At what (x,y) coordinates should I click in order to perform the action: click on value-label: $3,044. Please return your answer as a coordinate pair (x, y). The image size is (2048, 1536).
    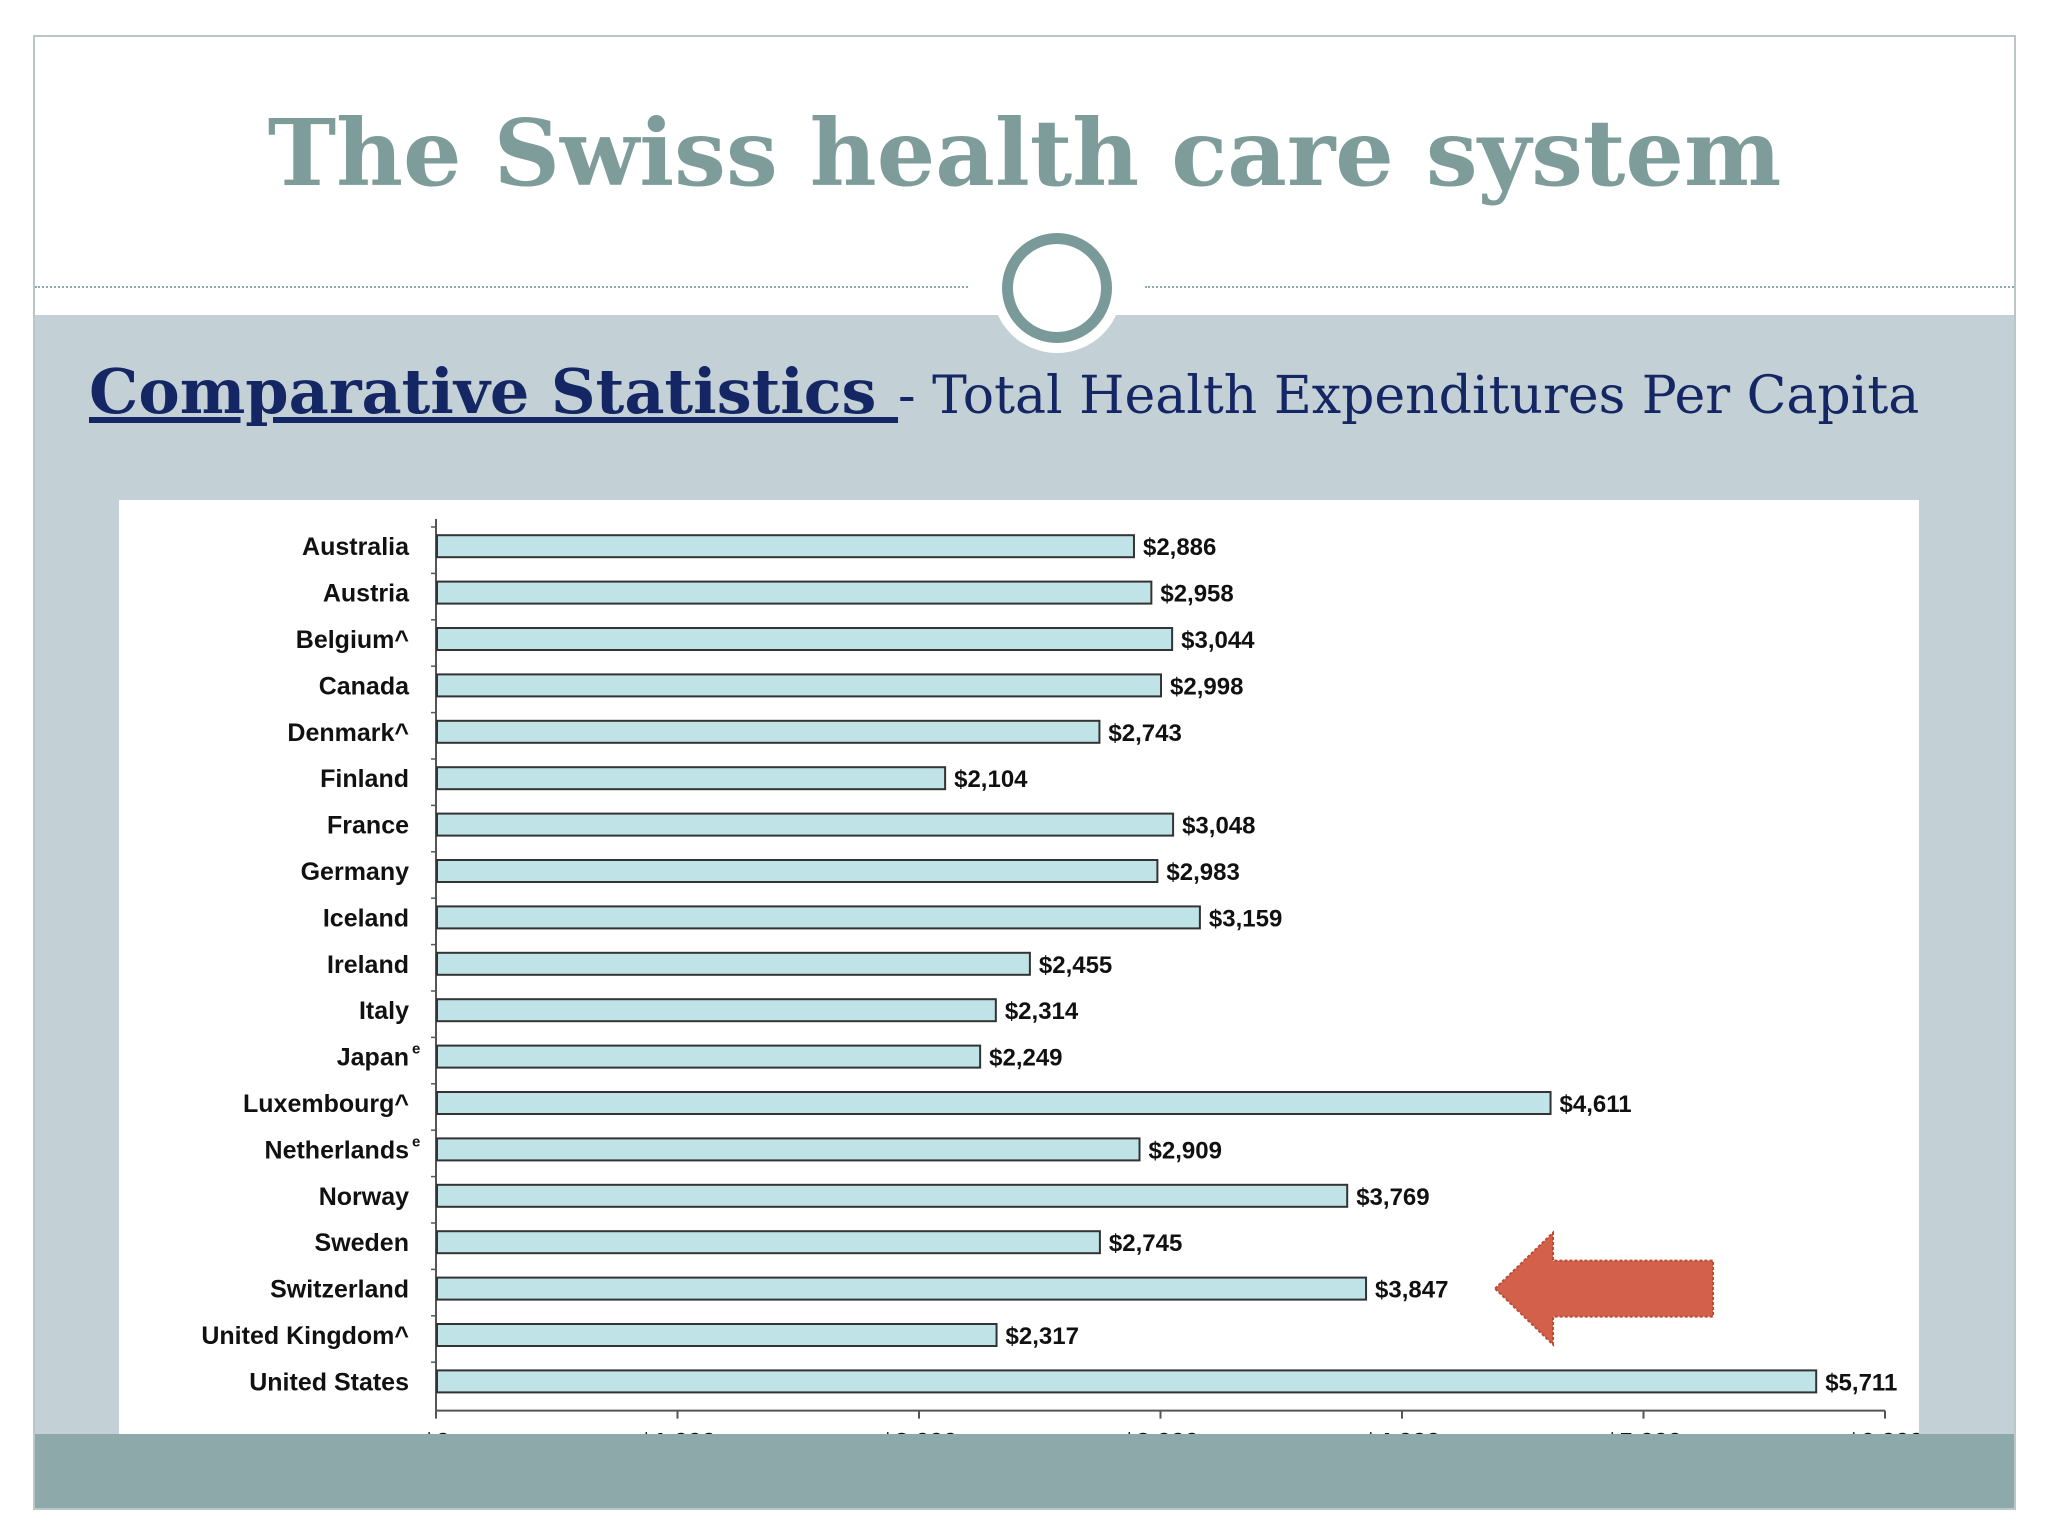
    Looking at the image, I should click on (1218, 640).